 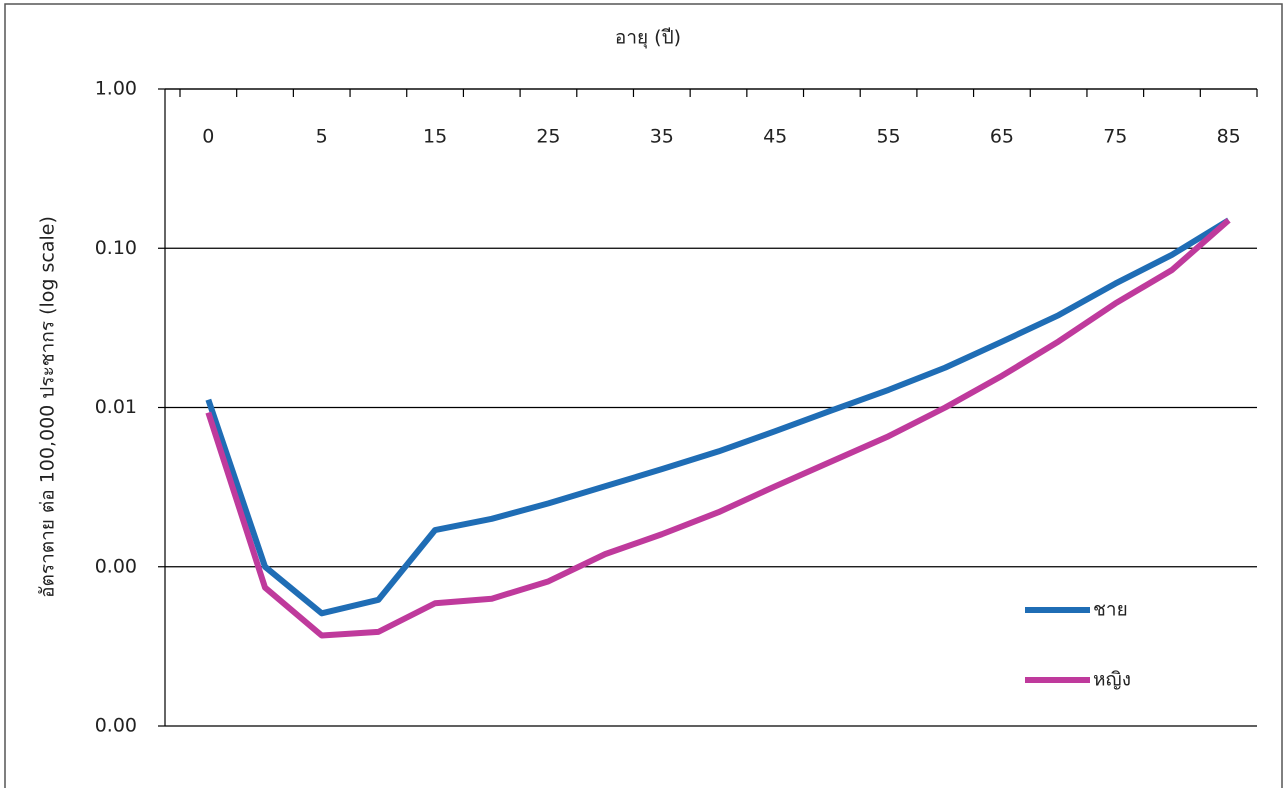 What do you see at coordinates (548, 137) in the screenshot?
I see `x-tick-label: 25` at bounding box center [548, 137].